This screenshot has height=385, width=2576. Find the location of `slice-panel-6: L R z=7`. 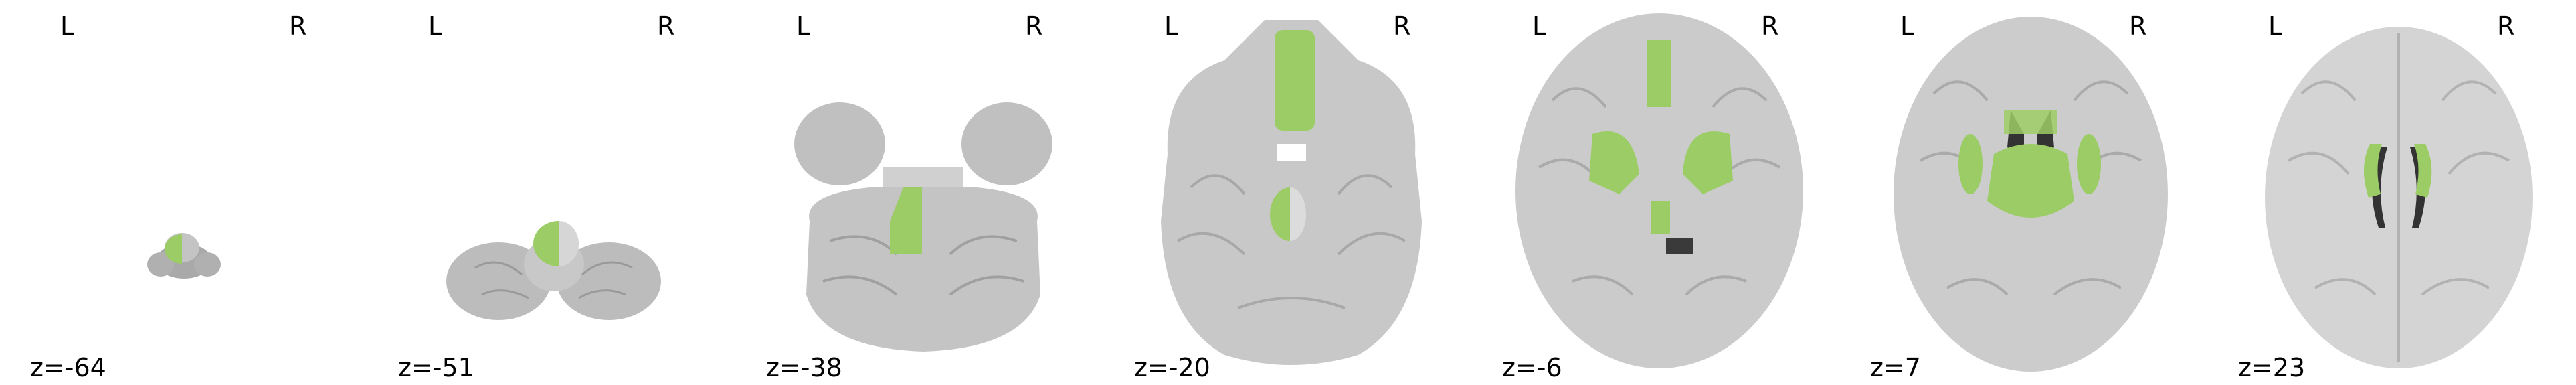

slice-panel-6: L R z=7 is located at coordinates (2024, 192).